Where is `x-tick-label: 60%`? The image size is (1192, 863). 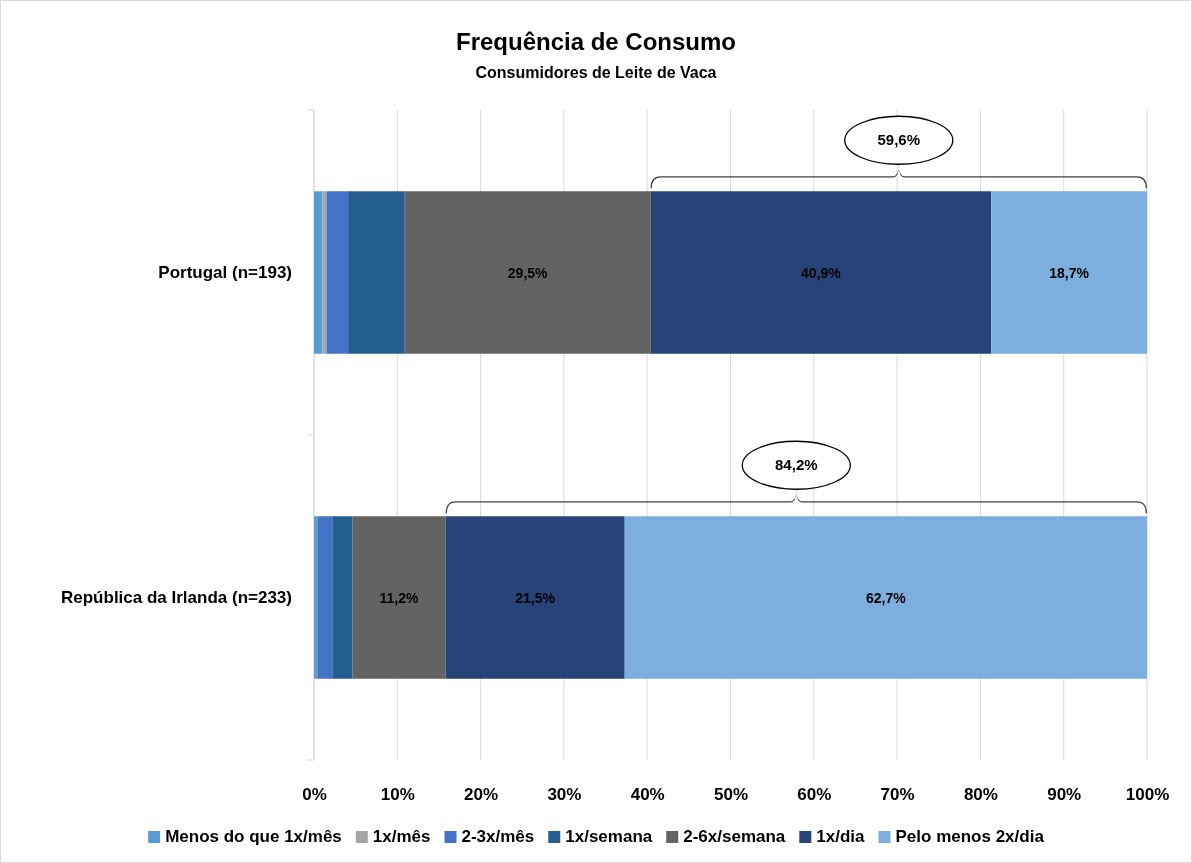
x-tick-label: 60% is located at coordinates (814, 795).